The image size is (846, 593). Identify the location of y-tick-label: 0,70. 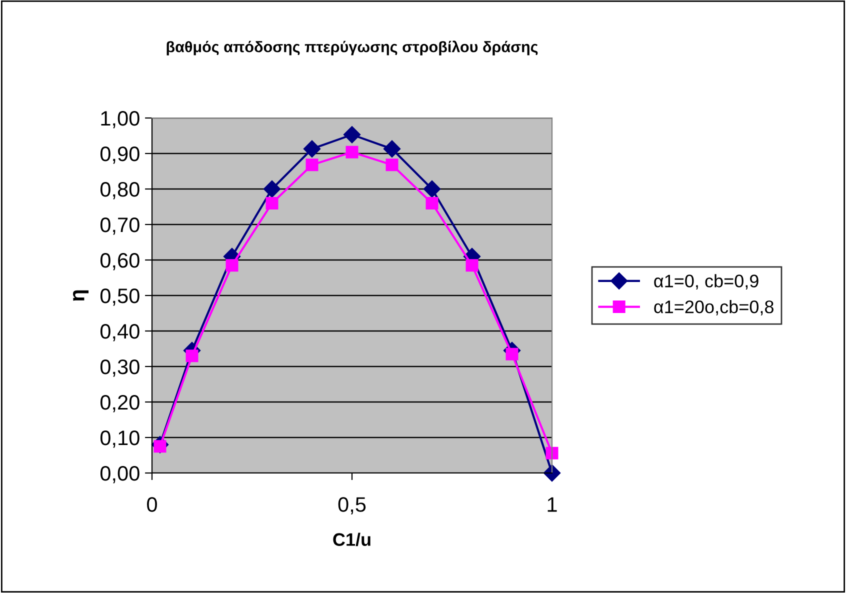
(120, 226).